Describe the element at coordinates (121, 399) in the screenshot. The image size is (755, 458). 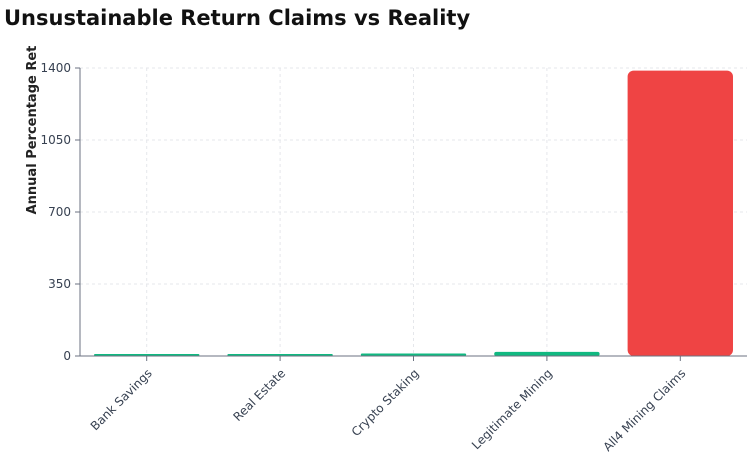
I see `x-tick-label: Bank Savings` at that location.